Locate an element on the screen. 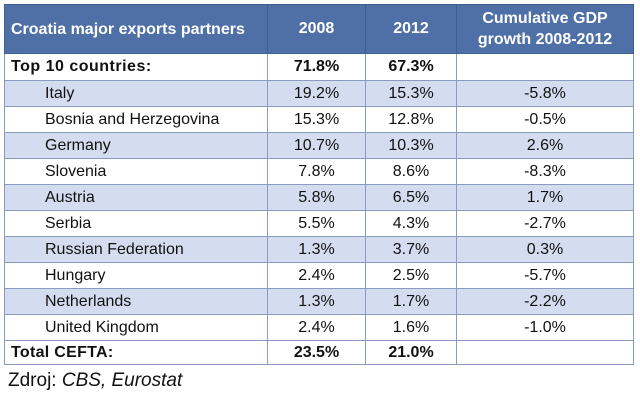  table-row: Hungary 2.4% 2.5% -5.7% is located at coordinates (319, 275).